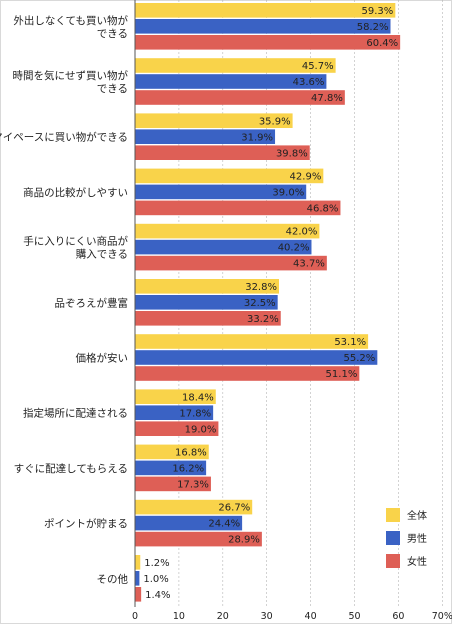 This screenshot has width=452, height=624. Describe the element at coordinates (244, 540) in the screenshot. I see `value-label-9-2: 28.9%` at that location.